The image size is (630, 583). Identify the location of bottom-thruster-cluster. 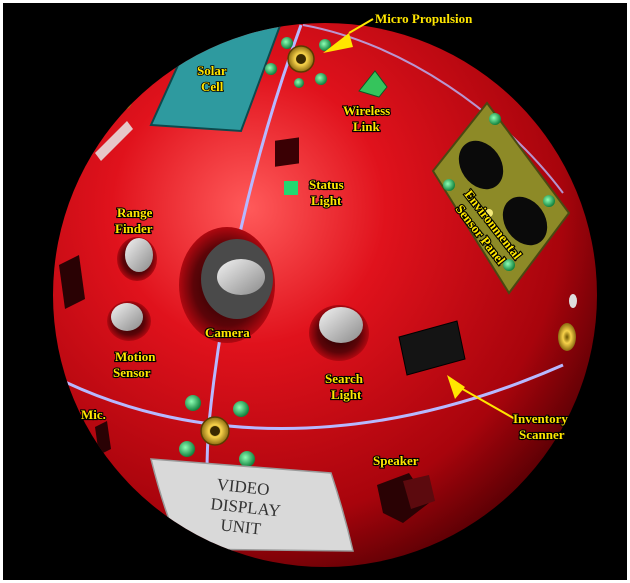
(217, 431).